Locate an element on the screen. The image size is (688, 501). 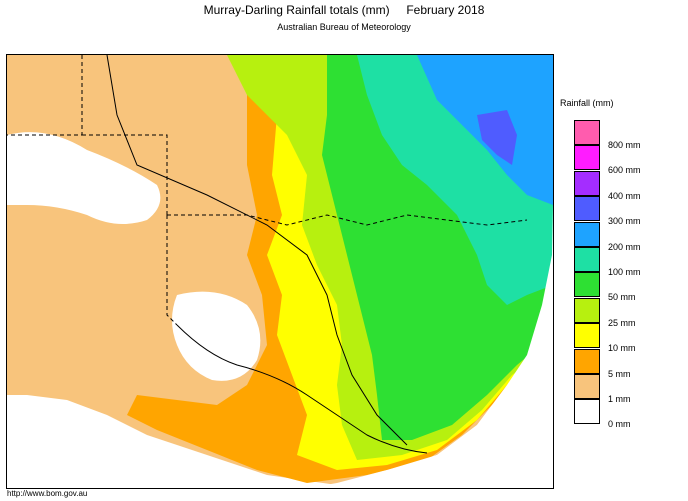
bom-url: http://www.bom.gov.au is located at coordinates (47, 493).